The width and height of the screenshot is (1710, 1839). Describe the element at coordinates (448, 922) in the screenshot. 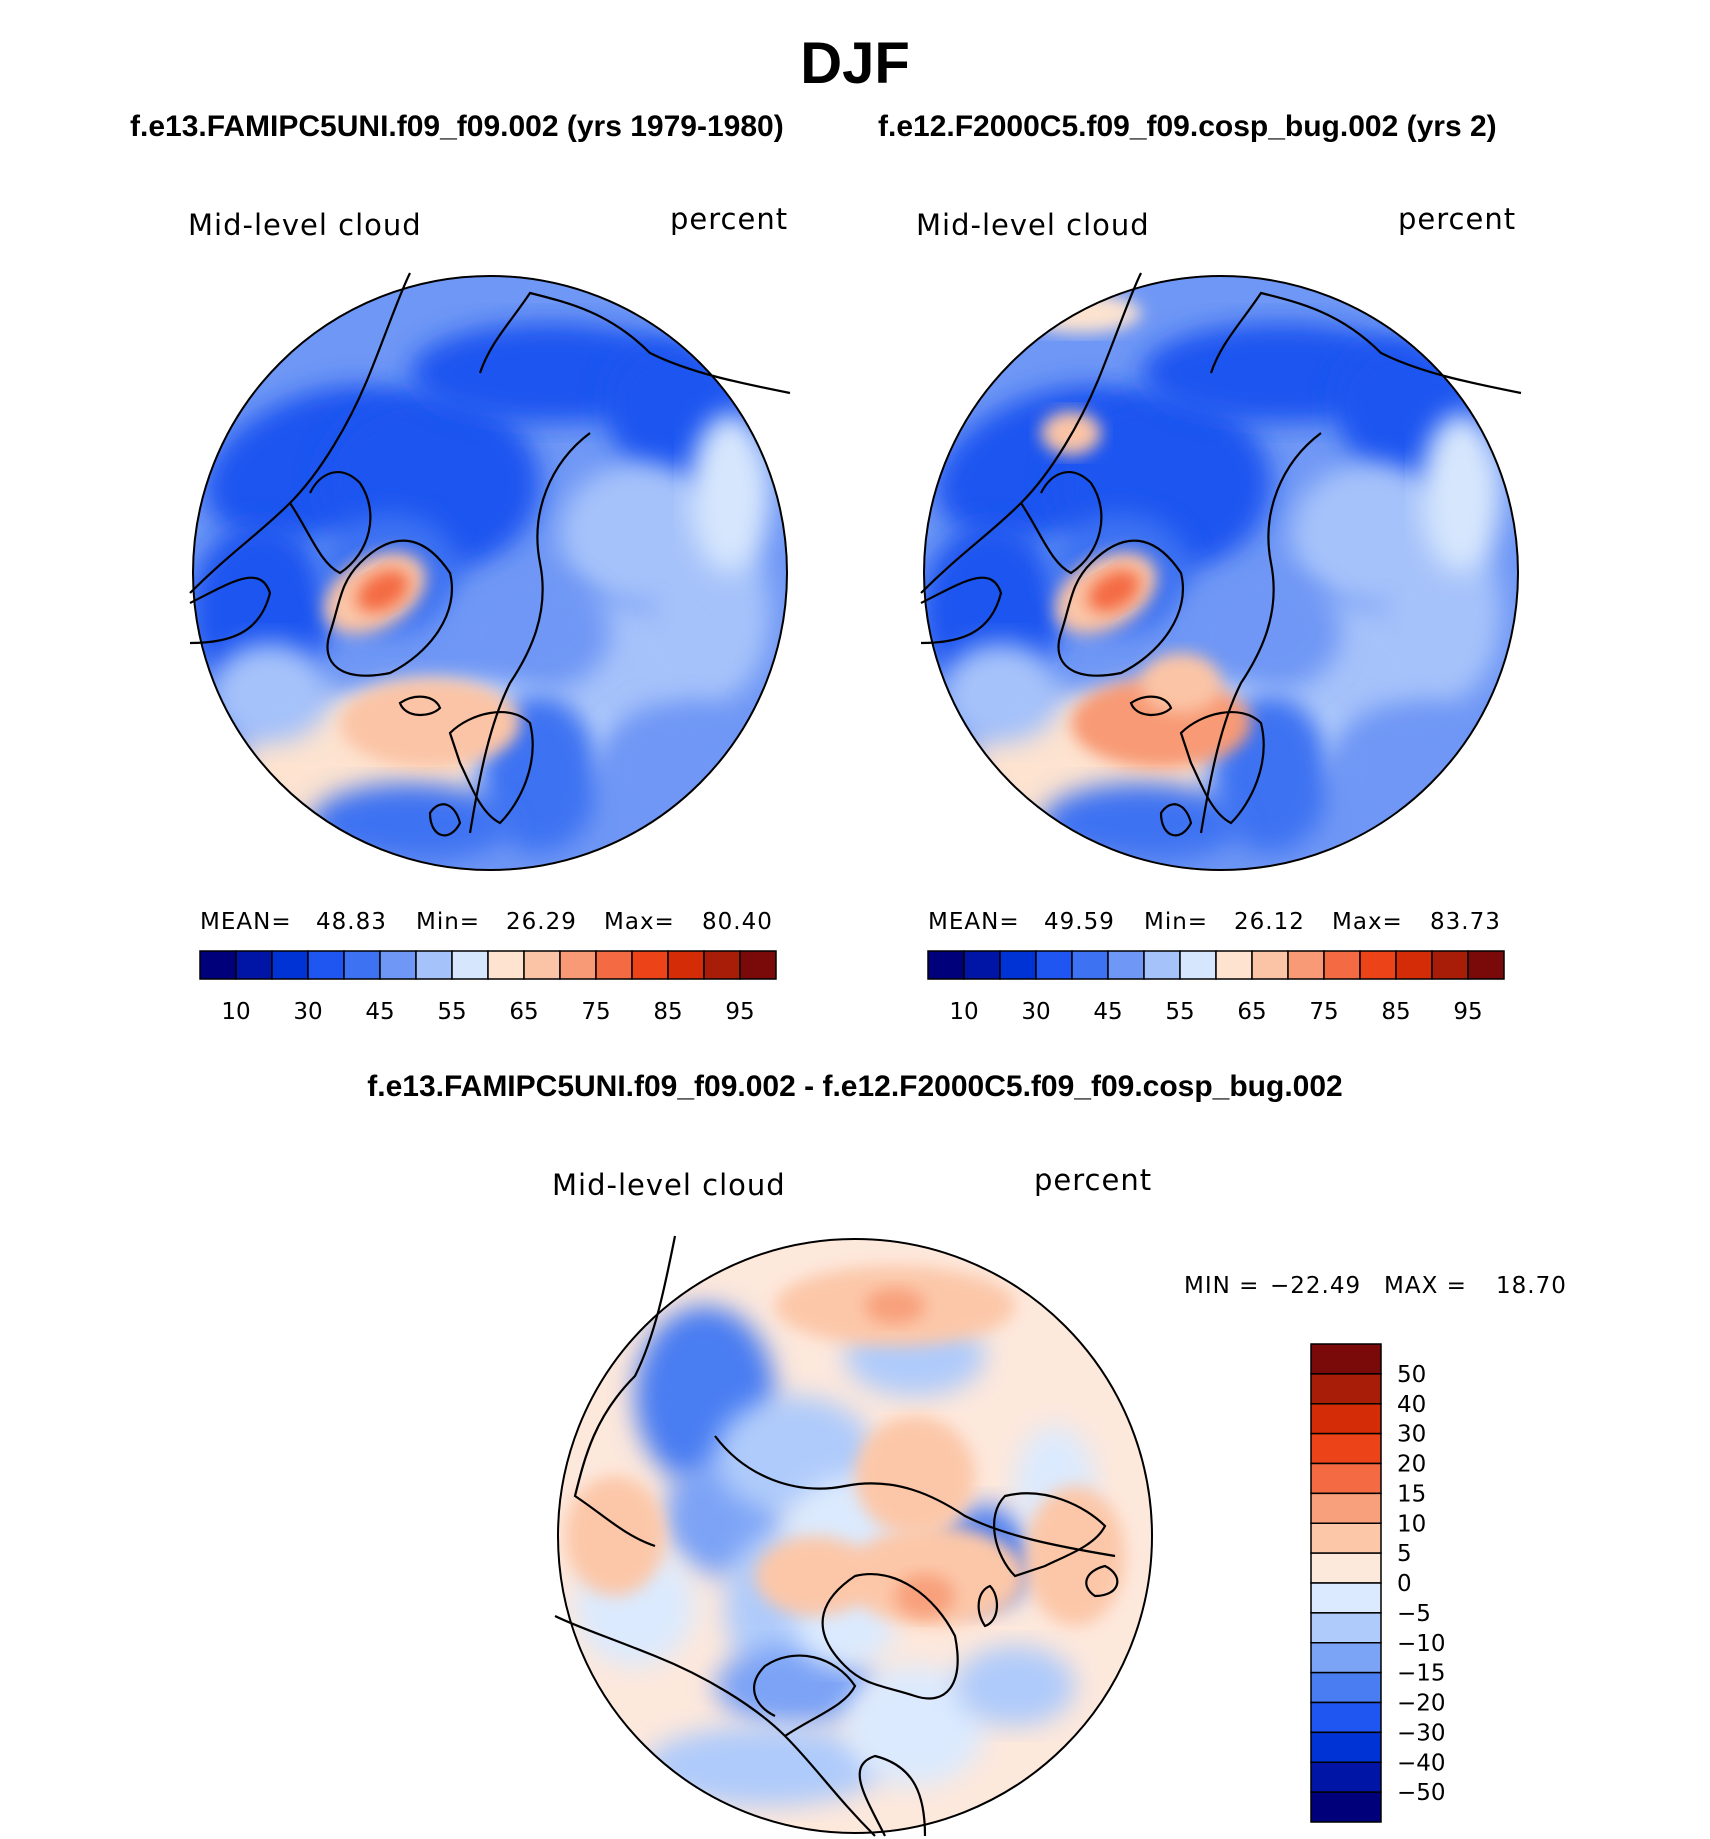

I see `plot1-min-label: Min=` at that location.